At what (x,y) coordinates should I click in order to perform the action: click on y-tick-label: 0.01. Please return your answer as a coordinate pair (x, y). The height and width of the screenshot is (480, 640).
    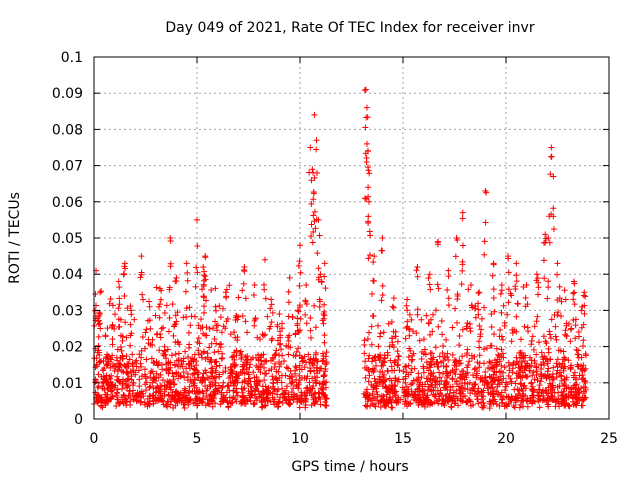
    Looking at the image, I should click on (67, 384).